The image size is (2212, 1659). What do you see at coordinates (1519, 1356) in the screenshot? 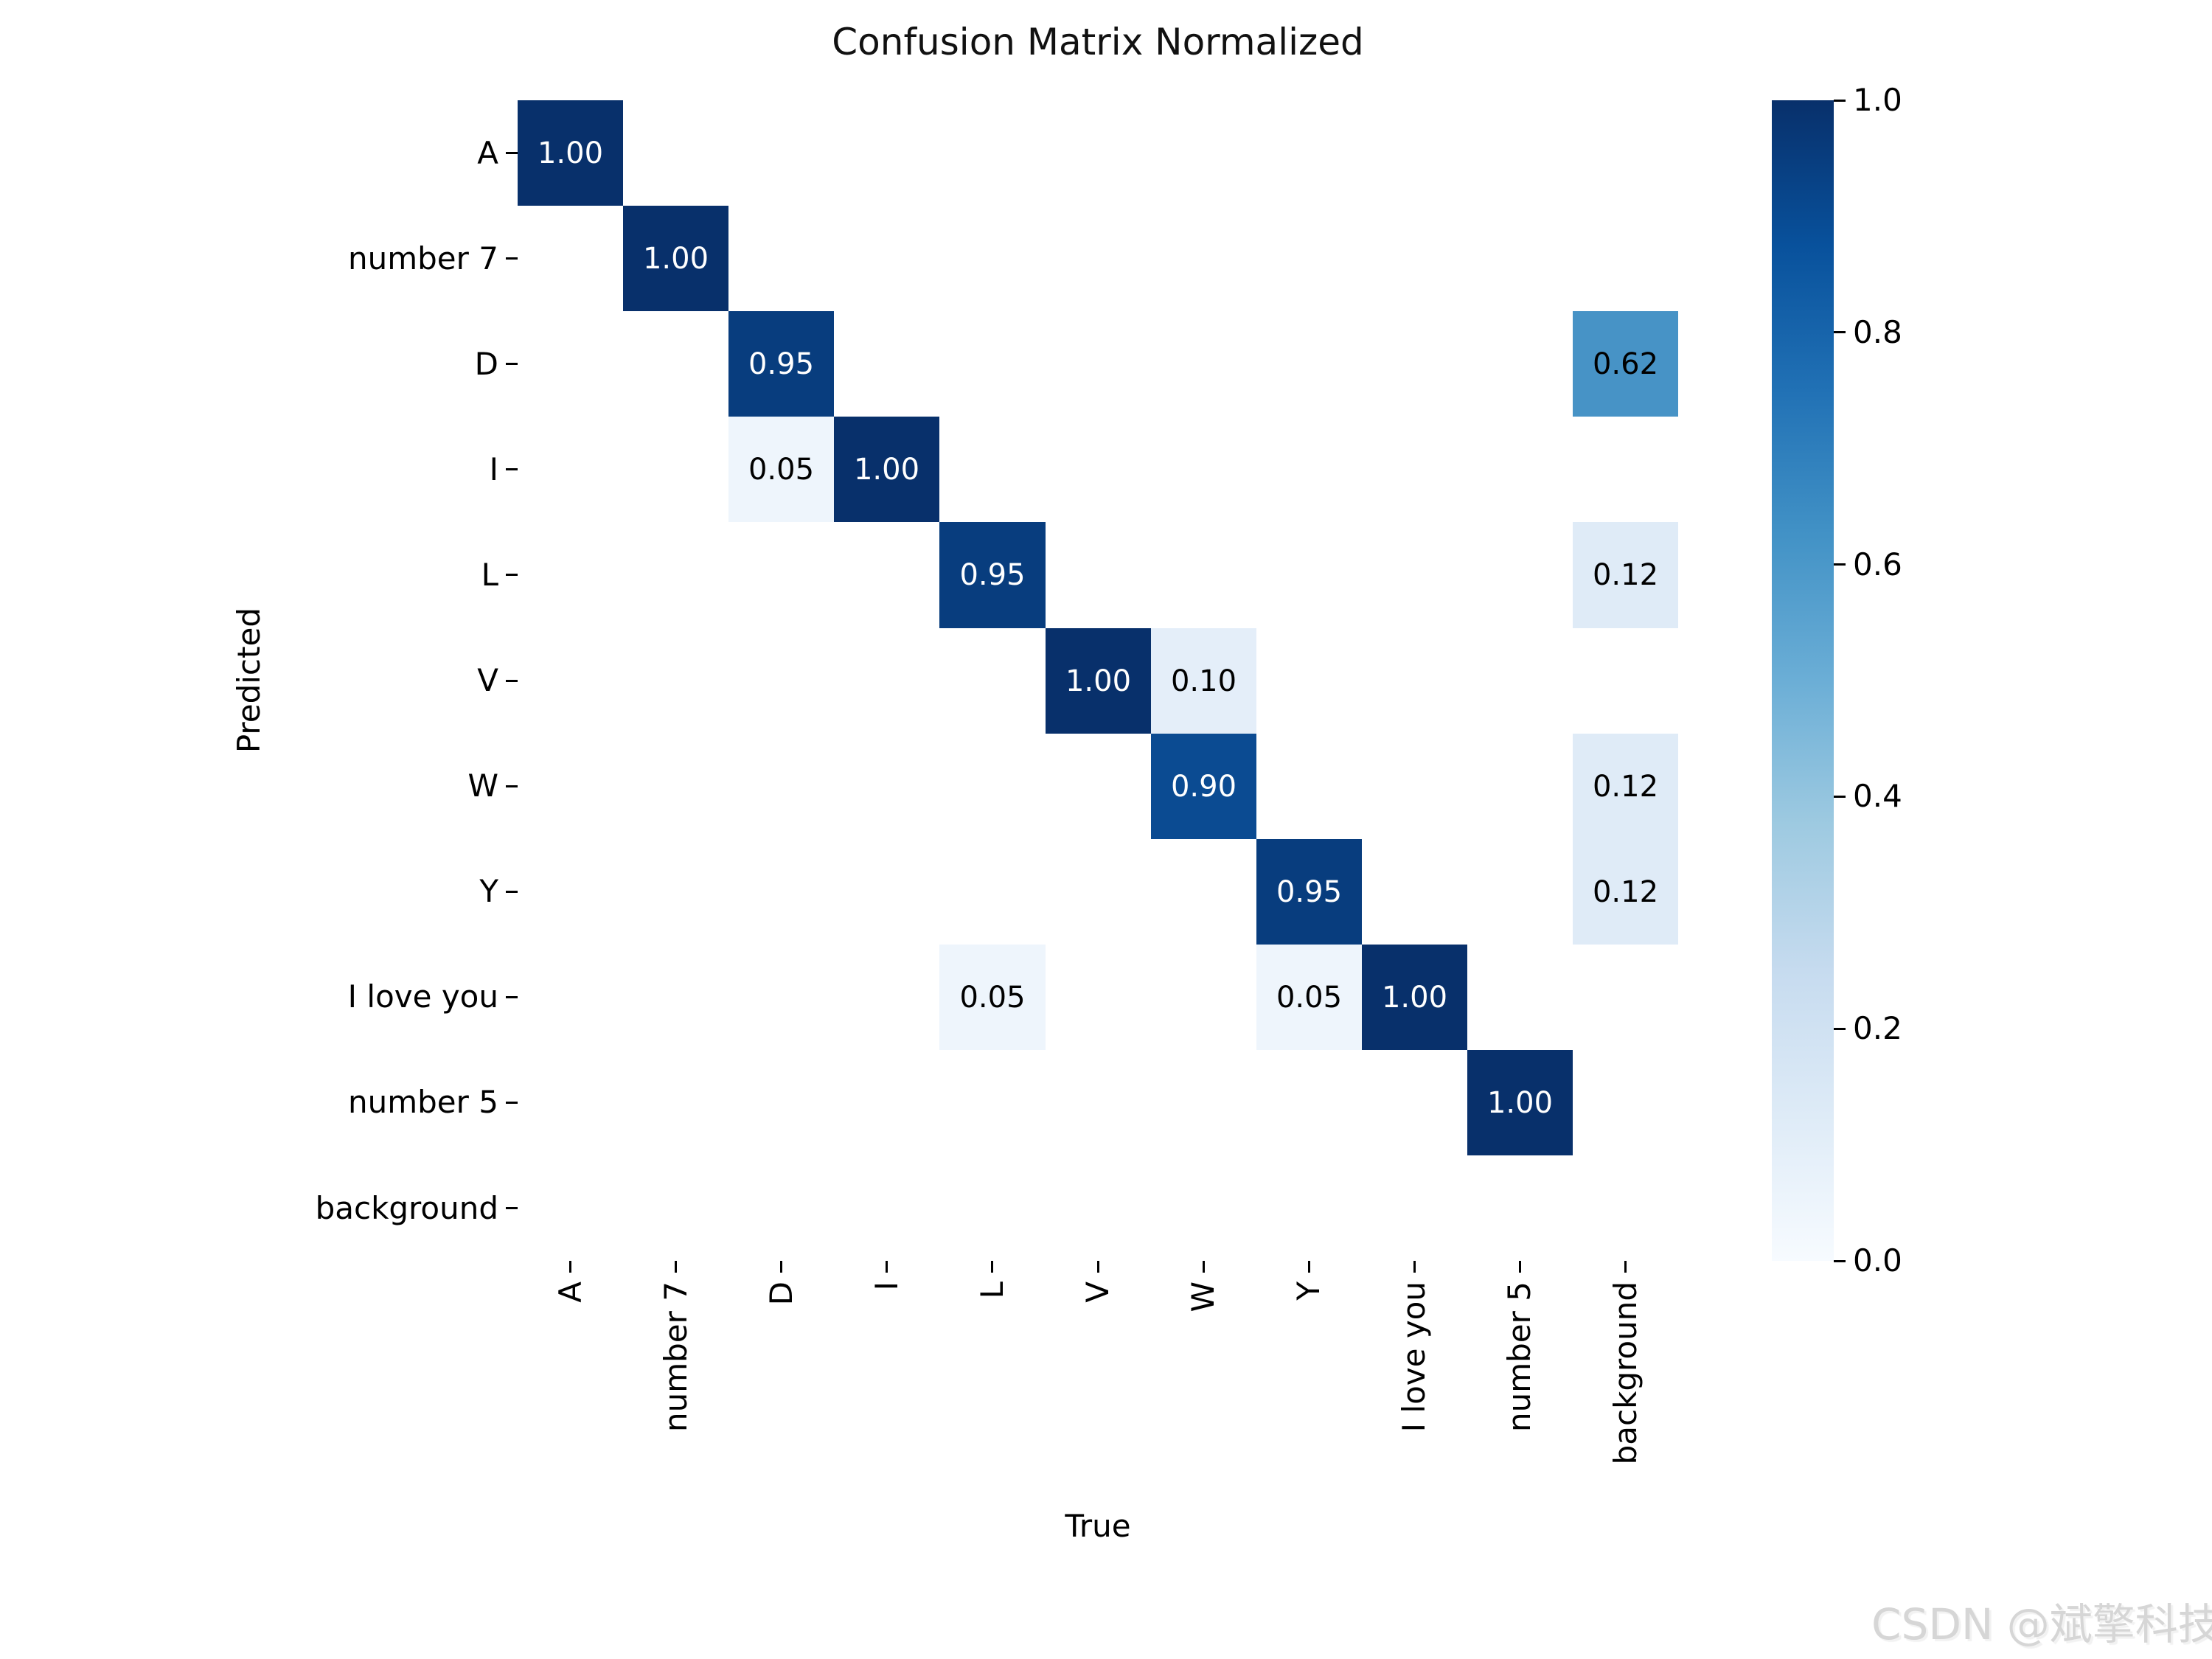
I see `x-tick-label: number 5` at bounding box center [1519, 1356].